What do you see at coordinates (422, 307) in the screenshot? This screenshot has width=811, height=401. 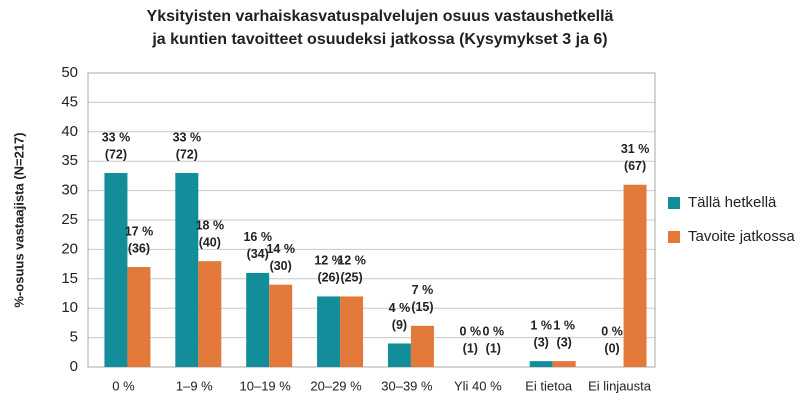 I see `value-label: (15)` at bounding box center [422, 307].